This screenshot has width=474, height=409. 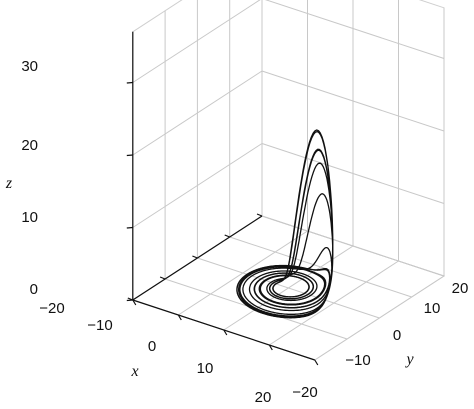 What do you see at coordinates (134, 371) in the screenshot?
I see `x-axis-title: x` at bounding box center [134, 371].